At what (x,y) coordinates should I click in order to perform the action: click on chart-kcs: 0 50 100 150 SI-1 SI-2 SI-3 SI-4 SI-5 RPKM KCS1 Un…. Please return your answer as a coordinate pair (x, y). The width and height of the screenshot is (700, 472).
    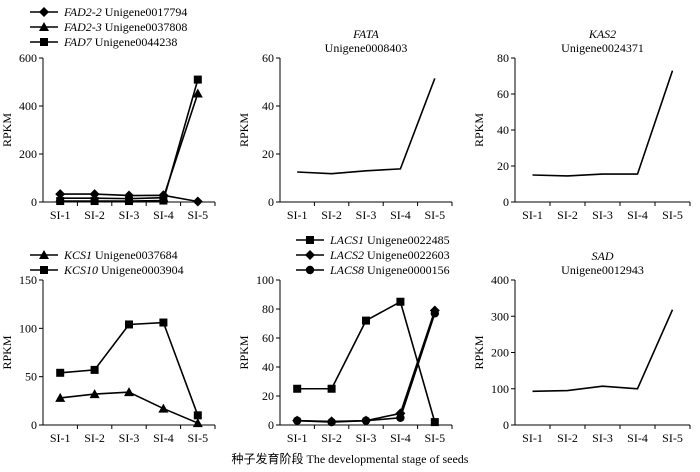
    Looking at the image, I should click on (108, 346).